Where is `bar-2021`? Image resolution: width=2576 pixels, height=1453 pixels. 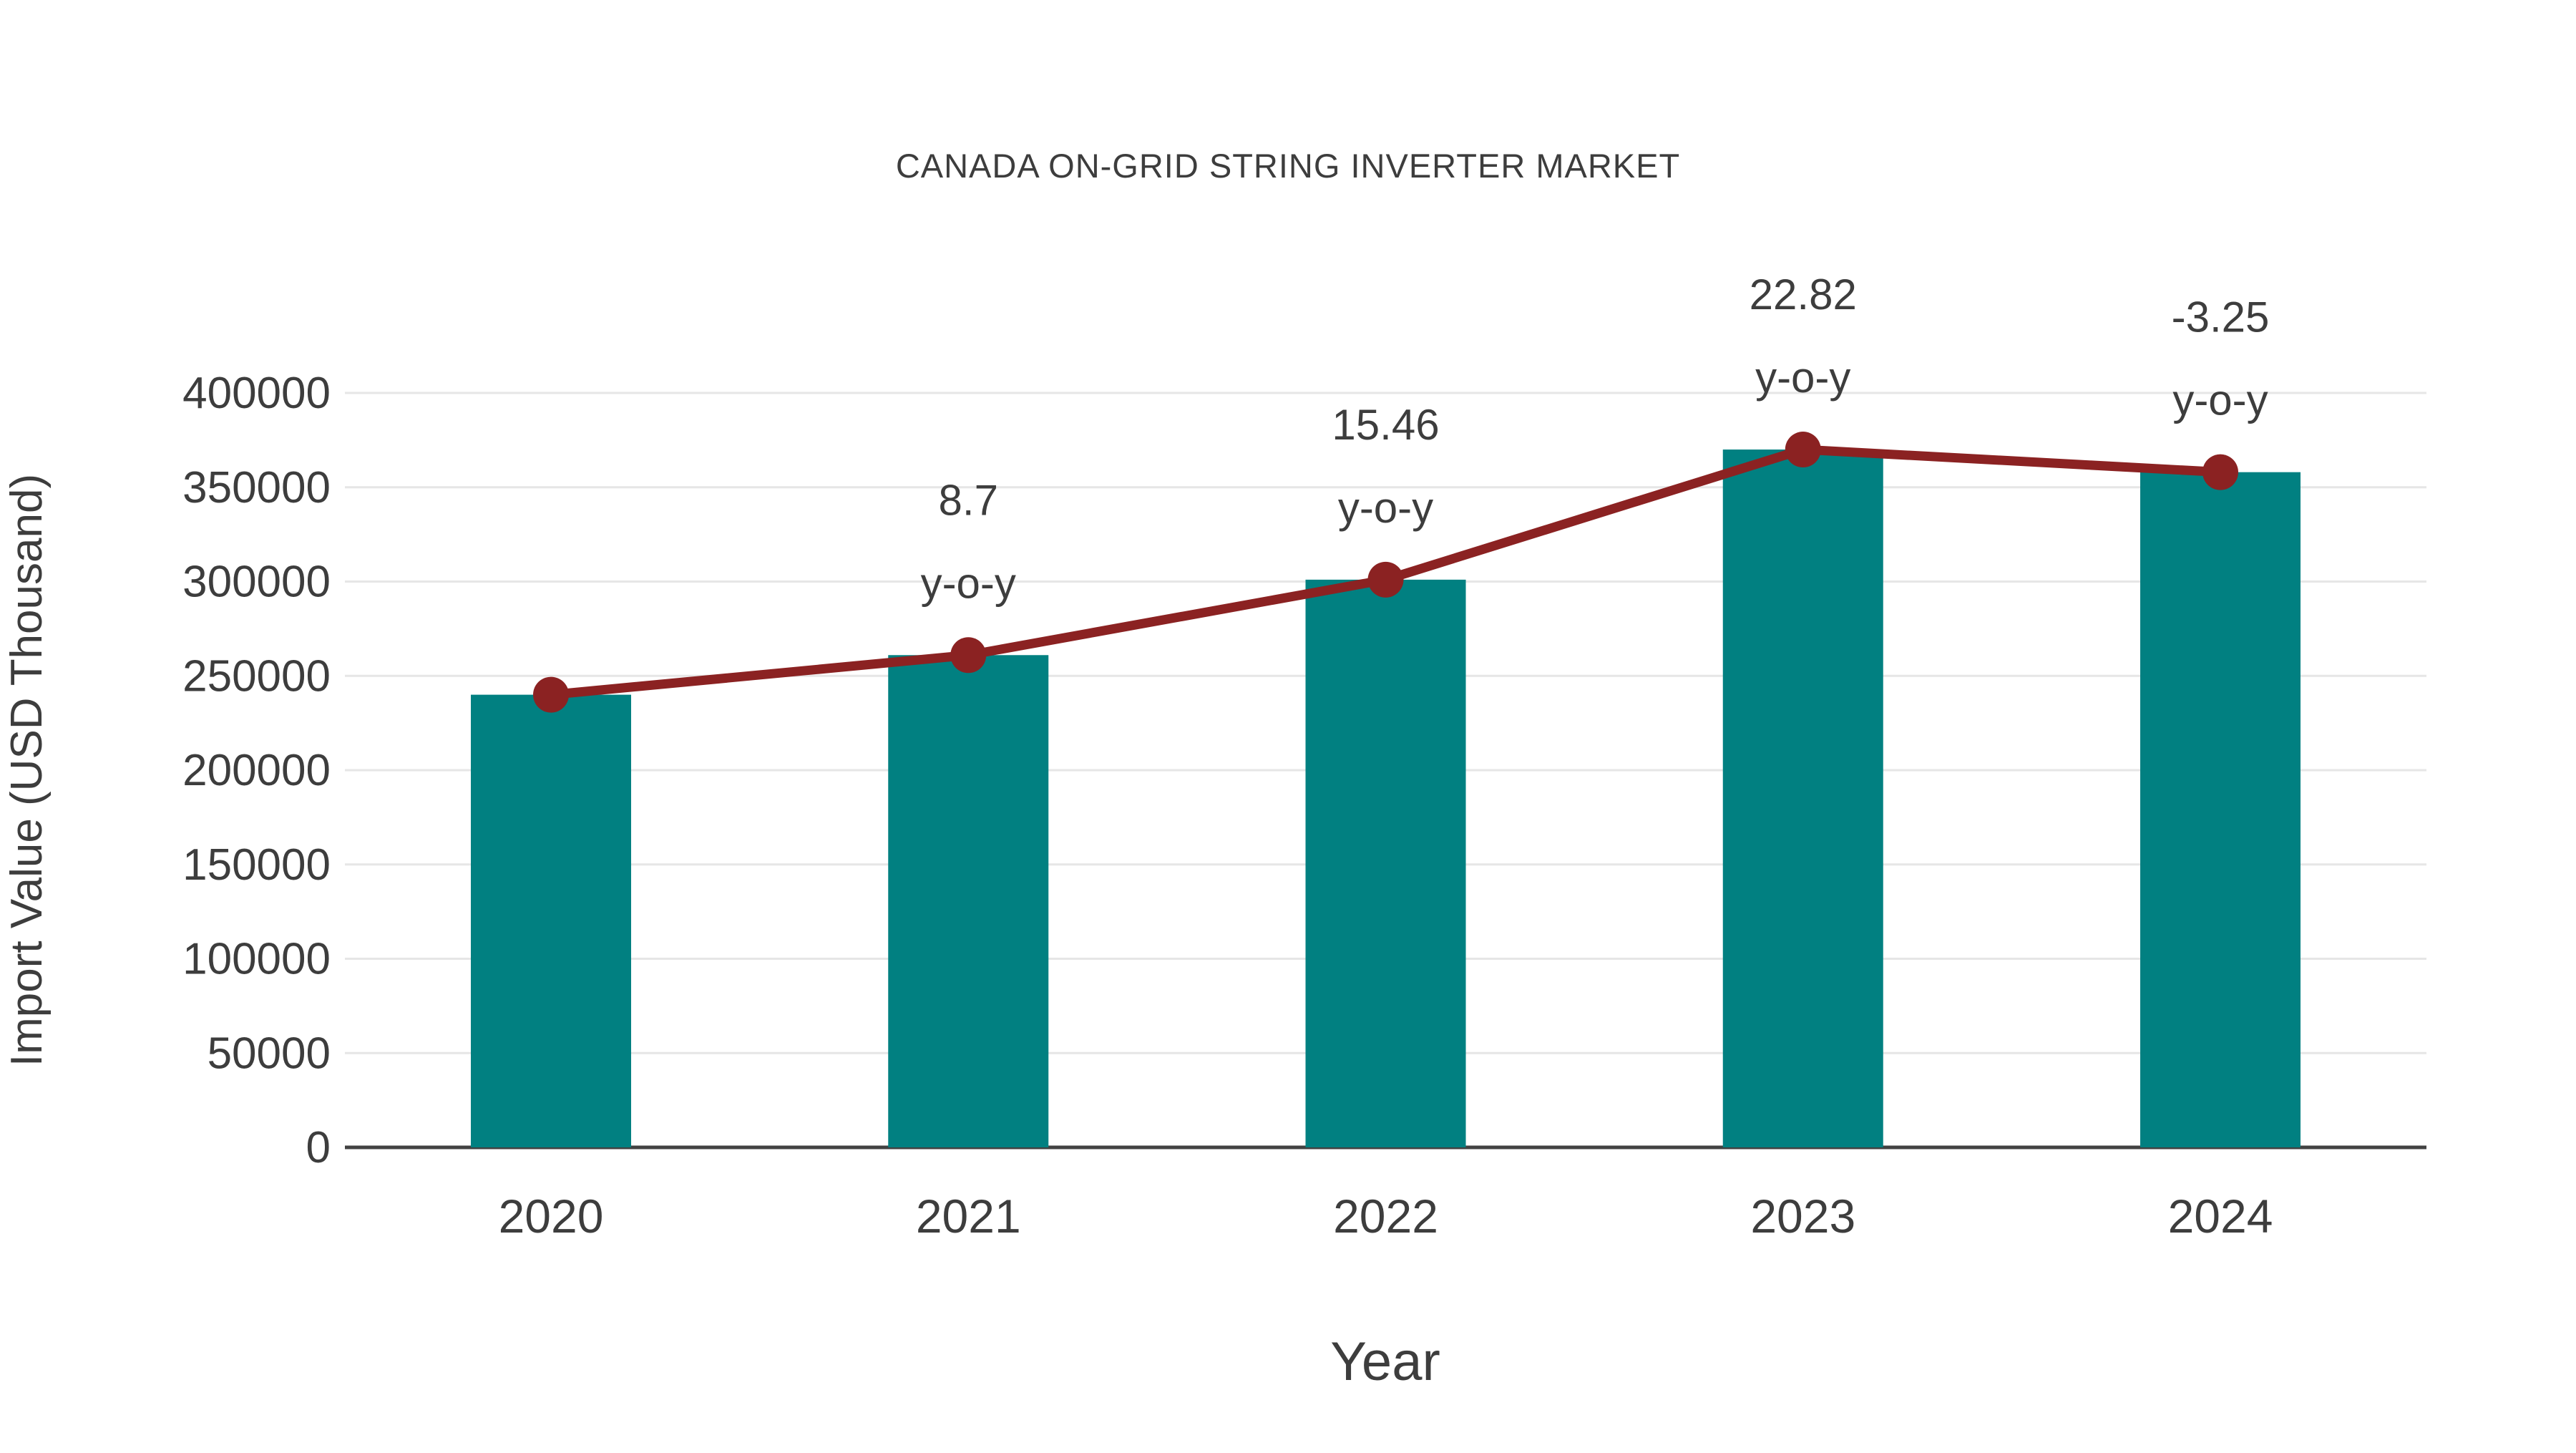 bar-2021 is located at coordinates (968, 901).